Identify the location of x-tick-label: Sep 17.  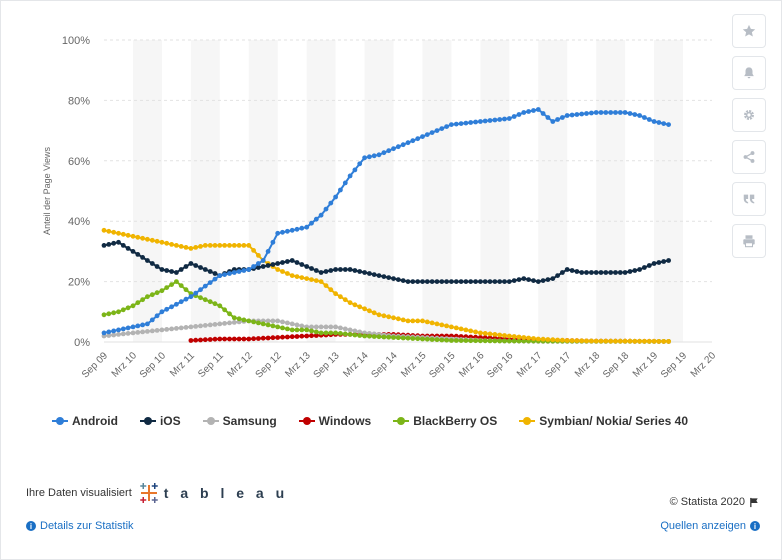
(558, 365).